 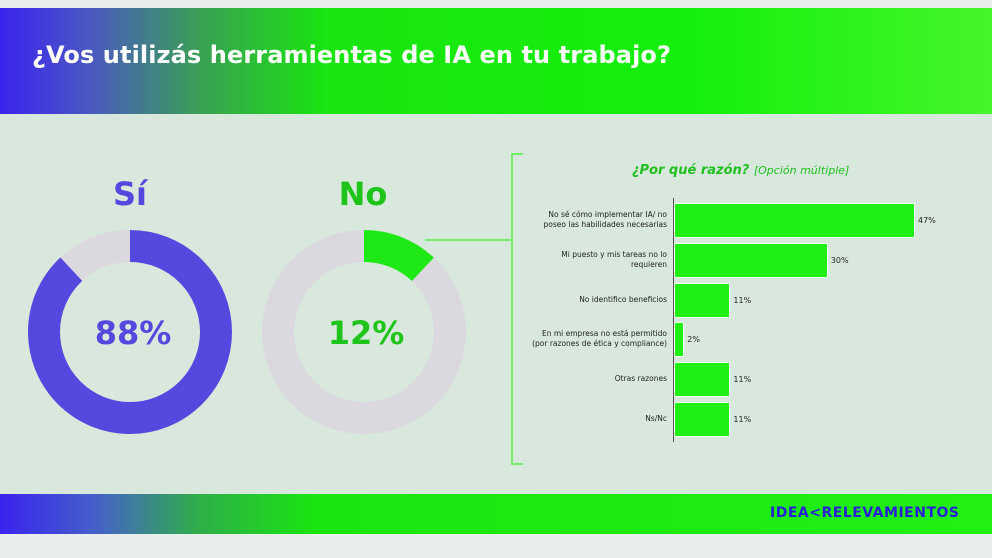 What do you see at coordinates (790, 513) in the screenshot?
I see `logo-left: IDEA` at bounding box center [790, 513].